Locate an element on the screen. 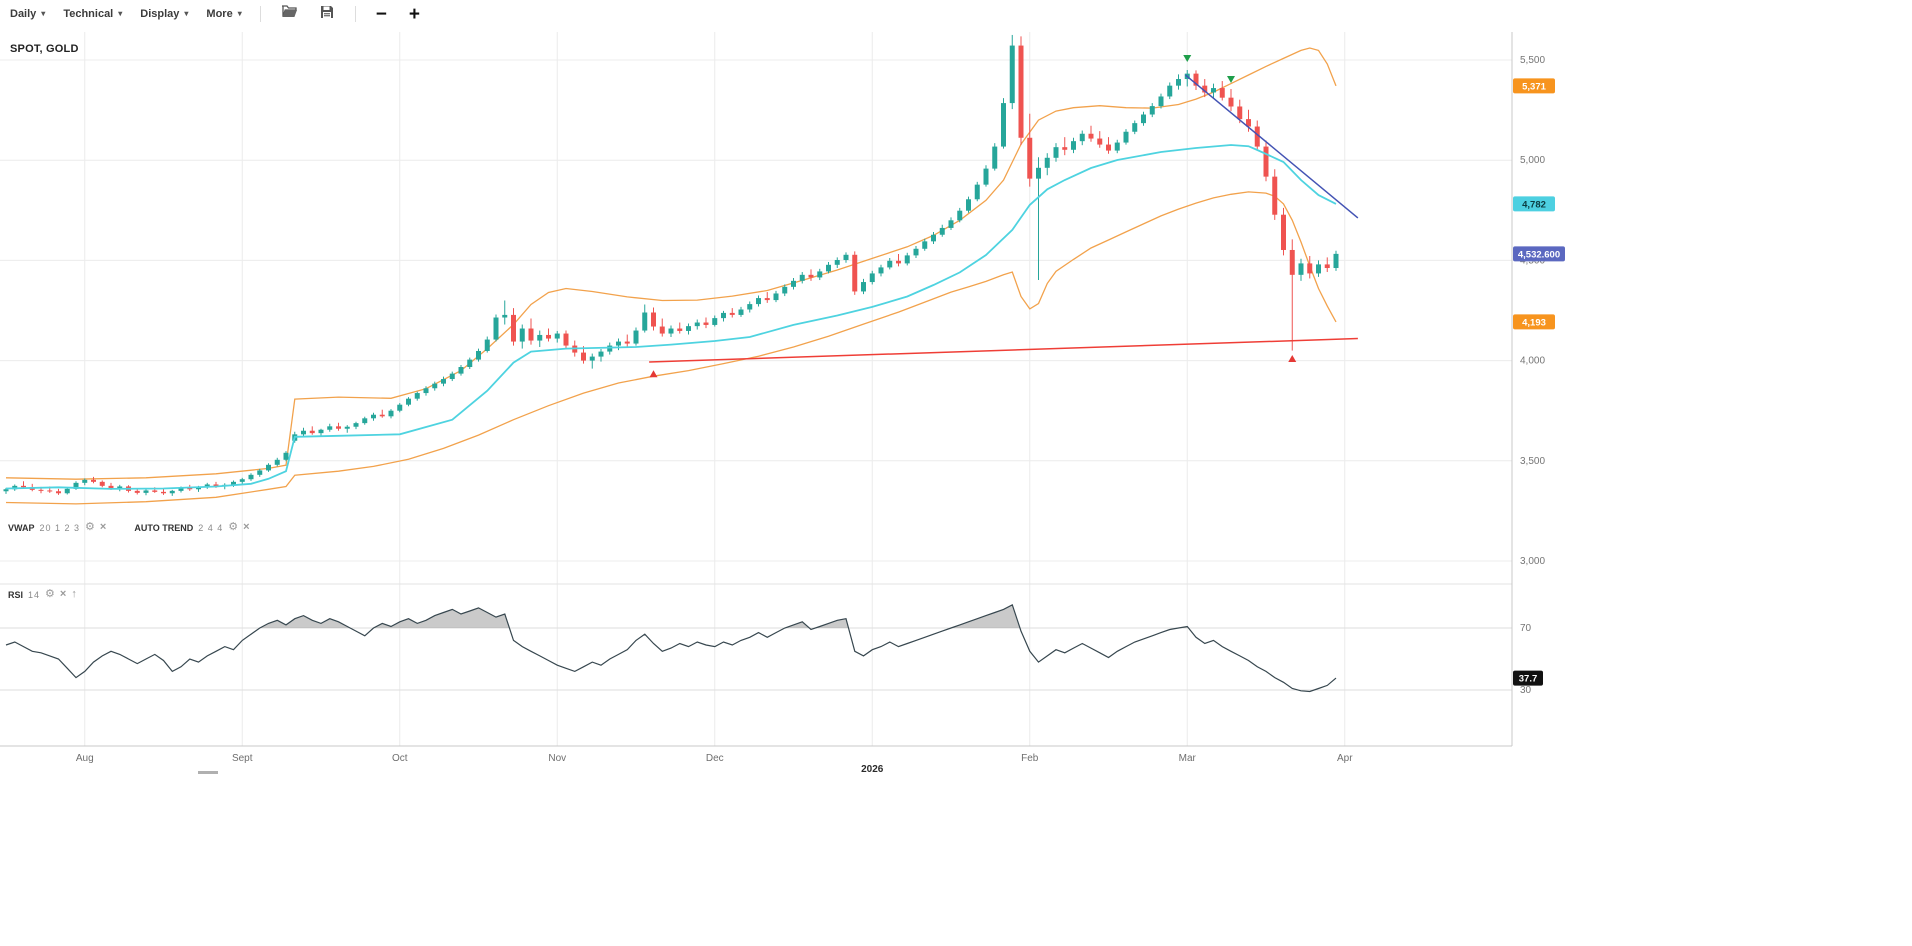 This screenshot has height=946, width=1912. open-chart-button is located at coordinates (289, 14).